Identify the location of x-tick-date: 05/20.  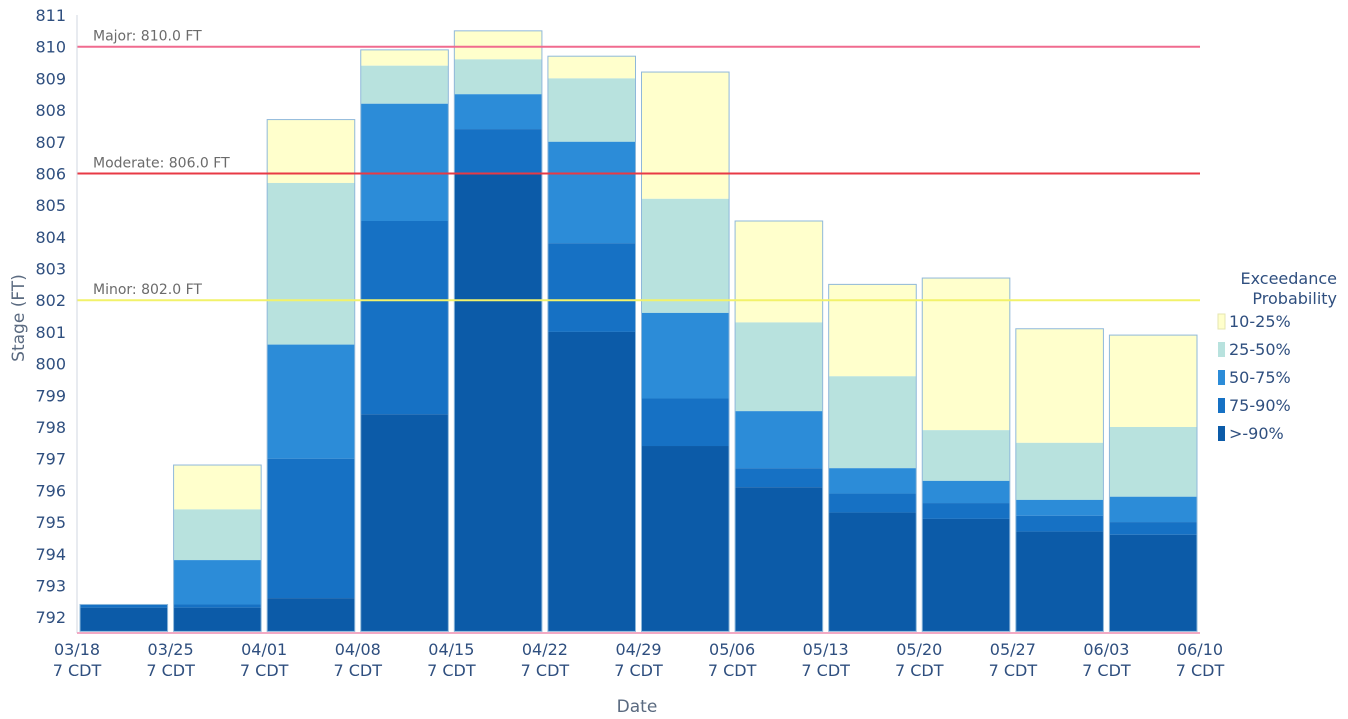
(919, 649).